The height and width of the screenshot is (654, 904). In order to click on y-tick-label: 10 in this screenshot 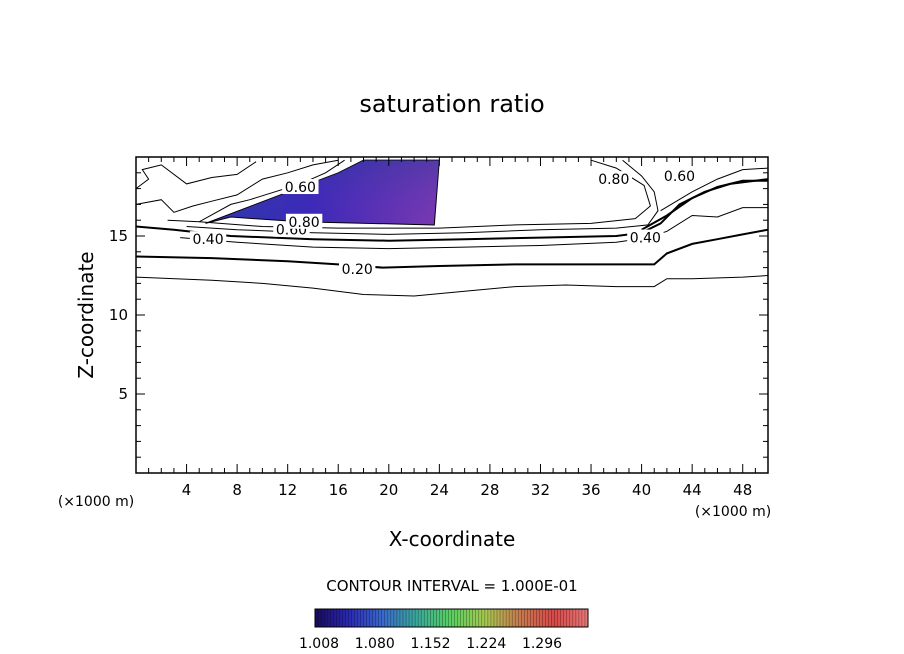, I will do `click(118, 315)`.